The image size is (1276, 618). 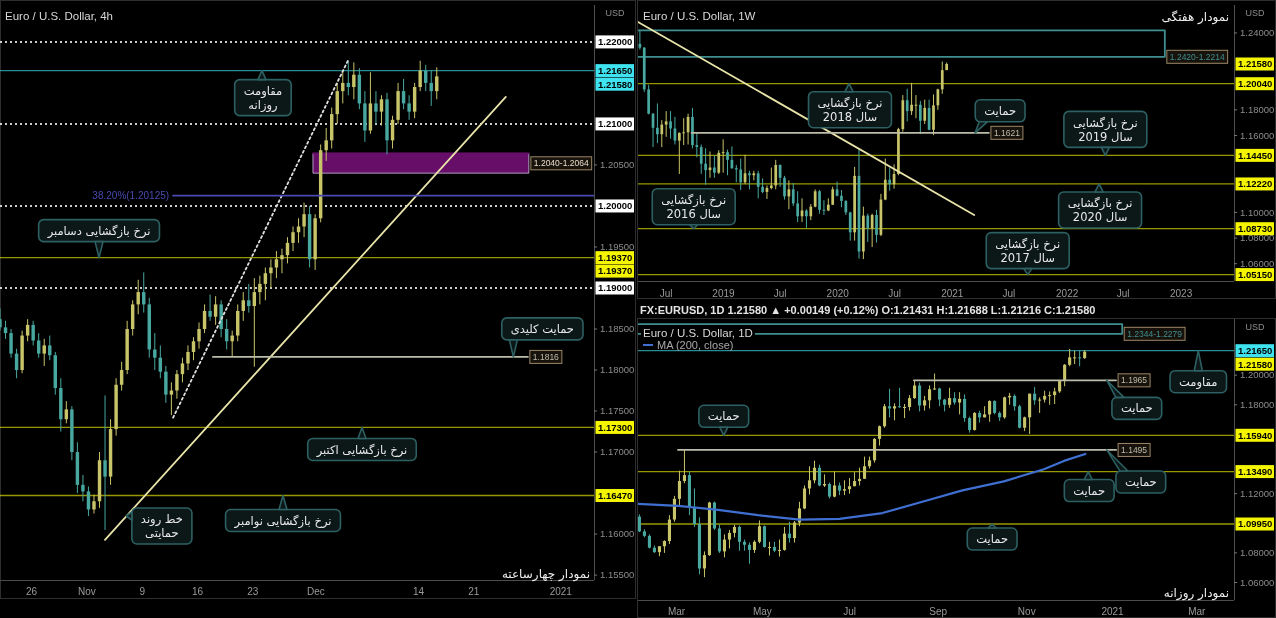 What do you see at coordinates (617, 411) in the screenshot?
I see `y-tick-label: 1.17500` at bounding box center [617, 411].